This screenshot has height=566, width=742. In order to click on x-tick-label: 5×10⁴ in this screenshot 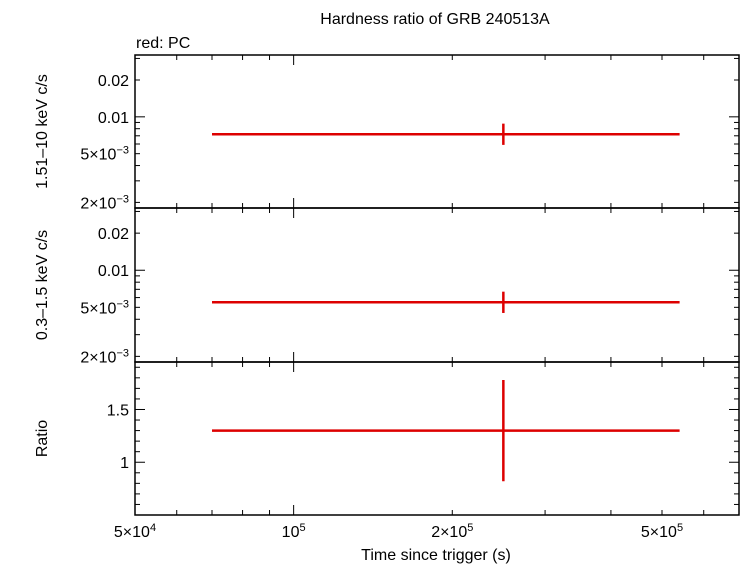, I will do `click(135, 531)`.